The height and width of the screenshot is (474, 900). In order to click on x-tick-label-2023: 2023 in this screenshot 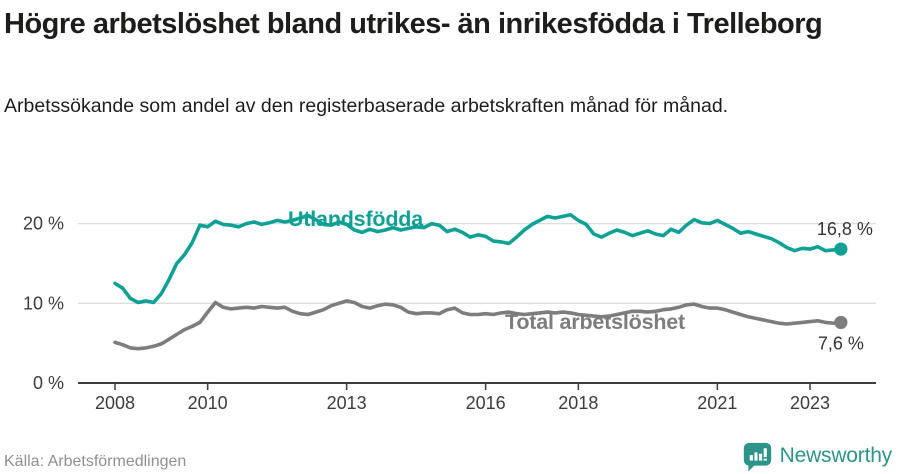, I will do `click(810, 403)`.